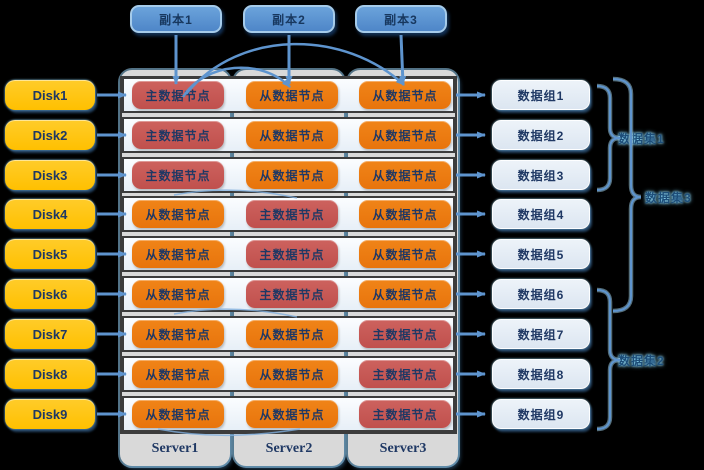 The image size is (704, 470). What do you see at coordinates (175, 448) in the screenshot?
I see `server-label: Server1` at bounding box center [175, 448].